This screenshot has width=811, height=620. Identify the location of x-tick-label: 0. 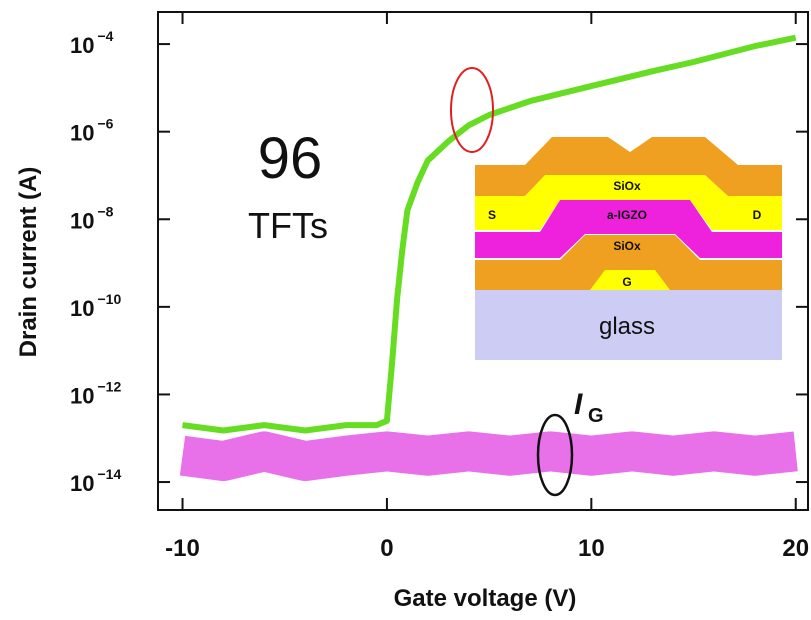
(386, 548).